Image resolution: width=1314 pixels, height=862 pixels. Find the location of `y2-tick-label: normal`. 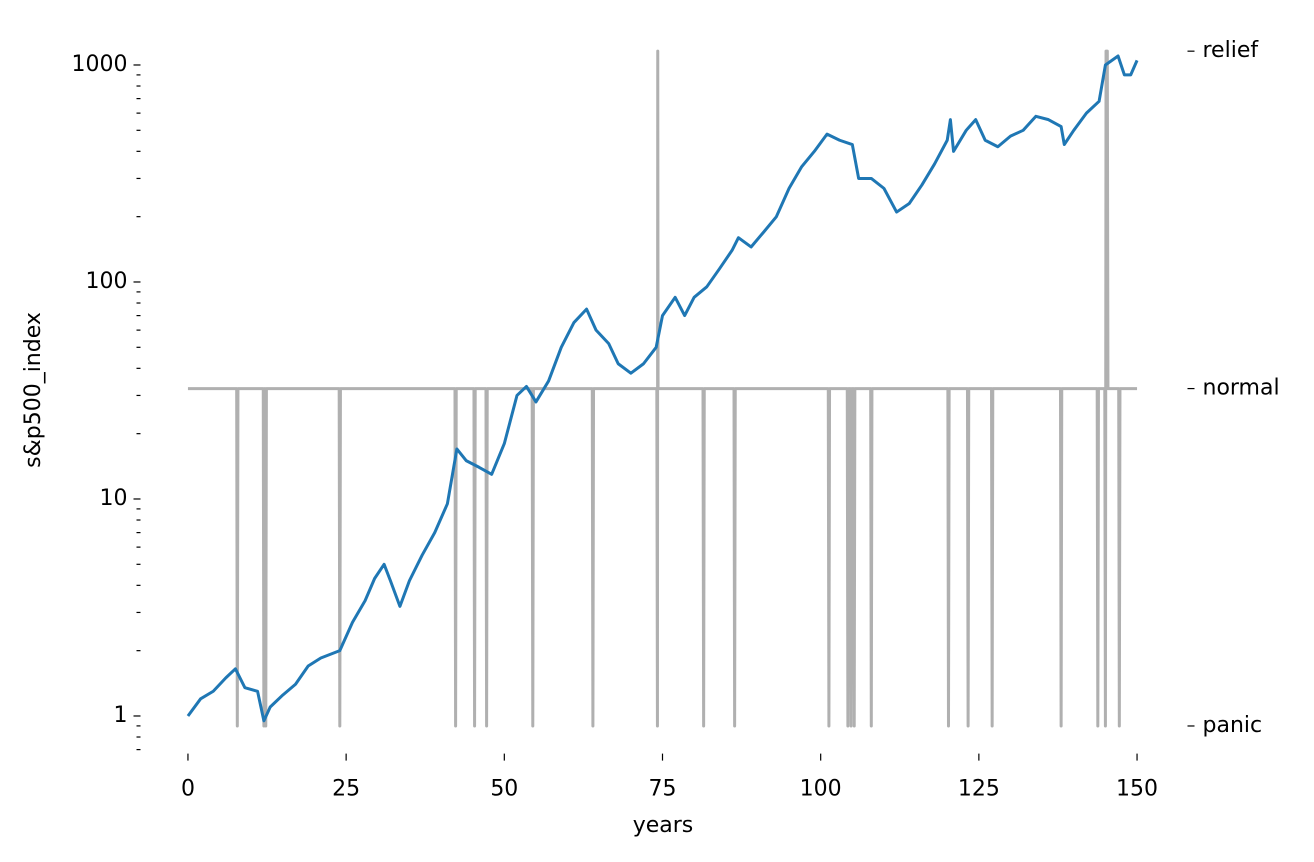

y2-tick-label: normal is located at coordinates (1241, 388).